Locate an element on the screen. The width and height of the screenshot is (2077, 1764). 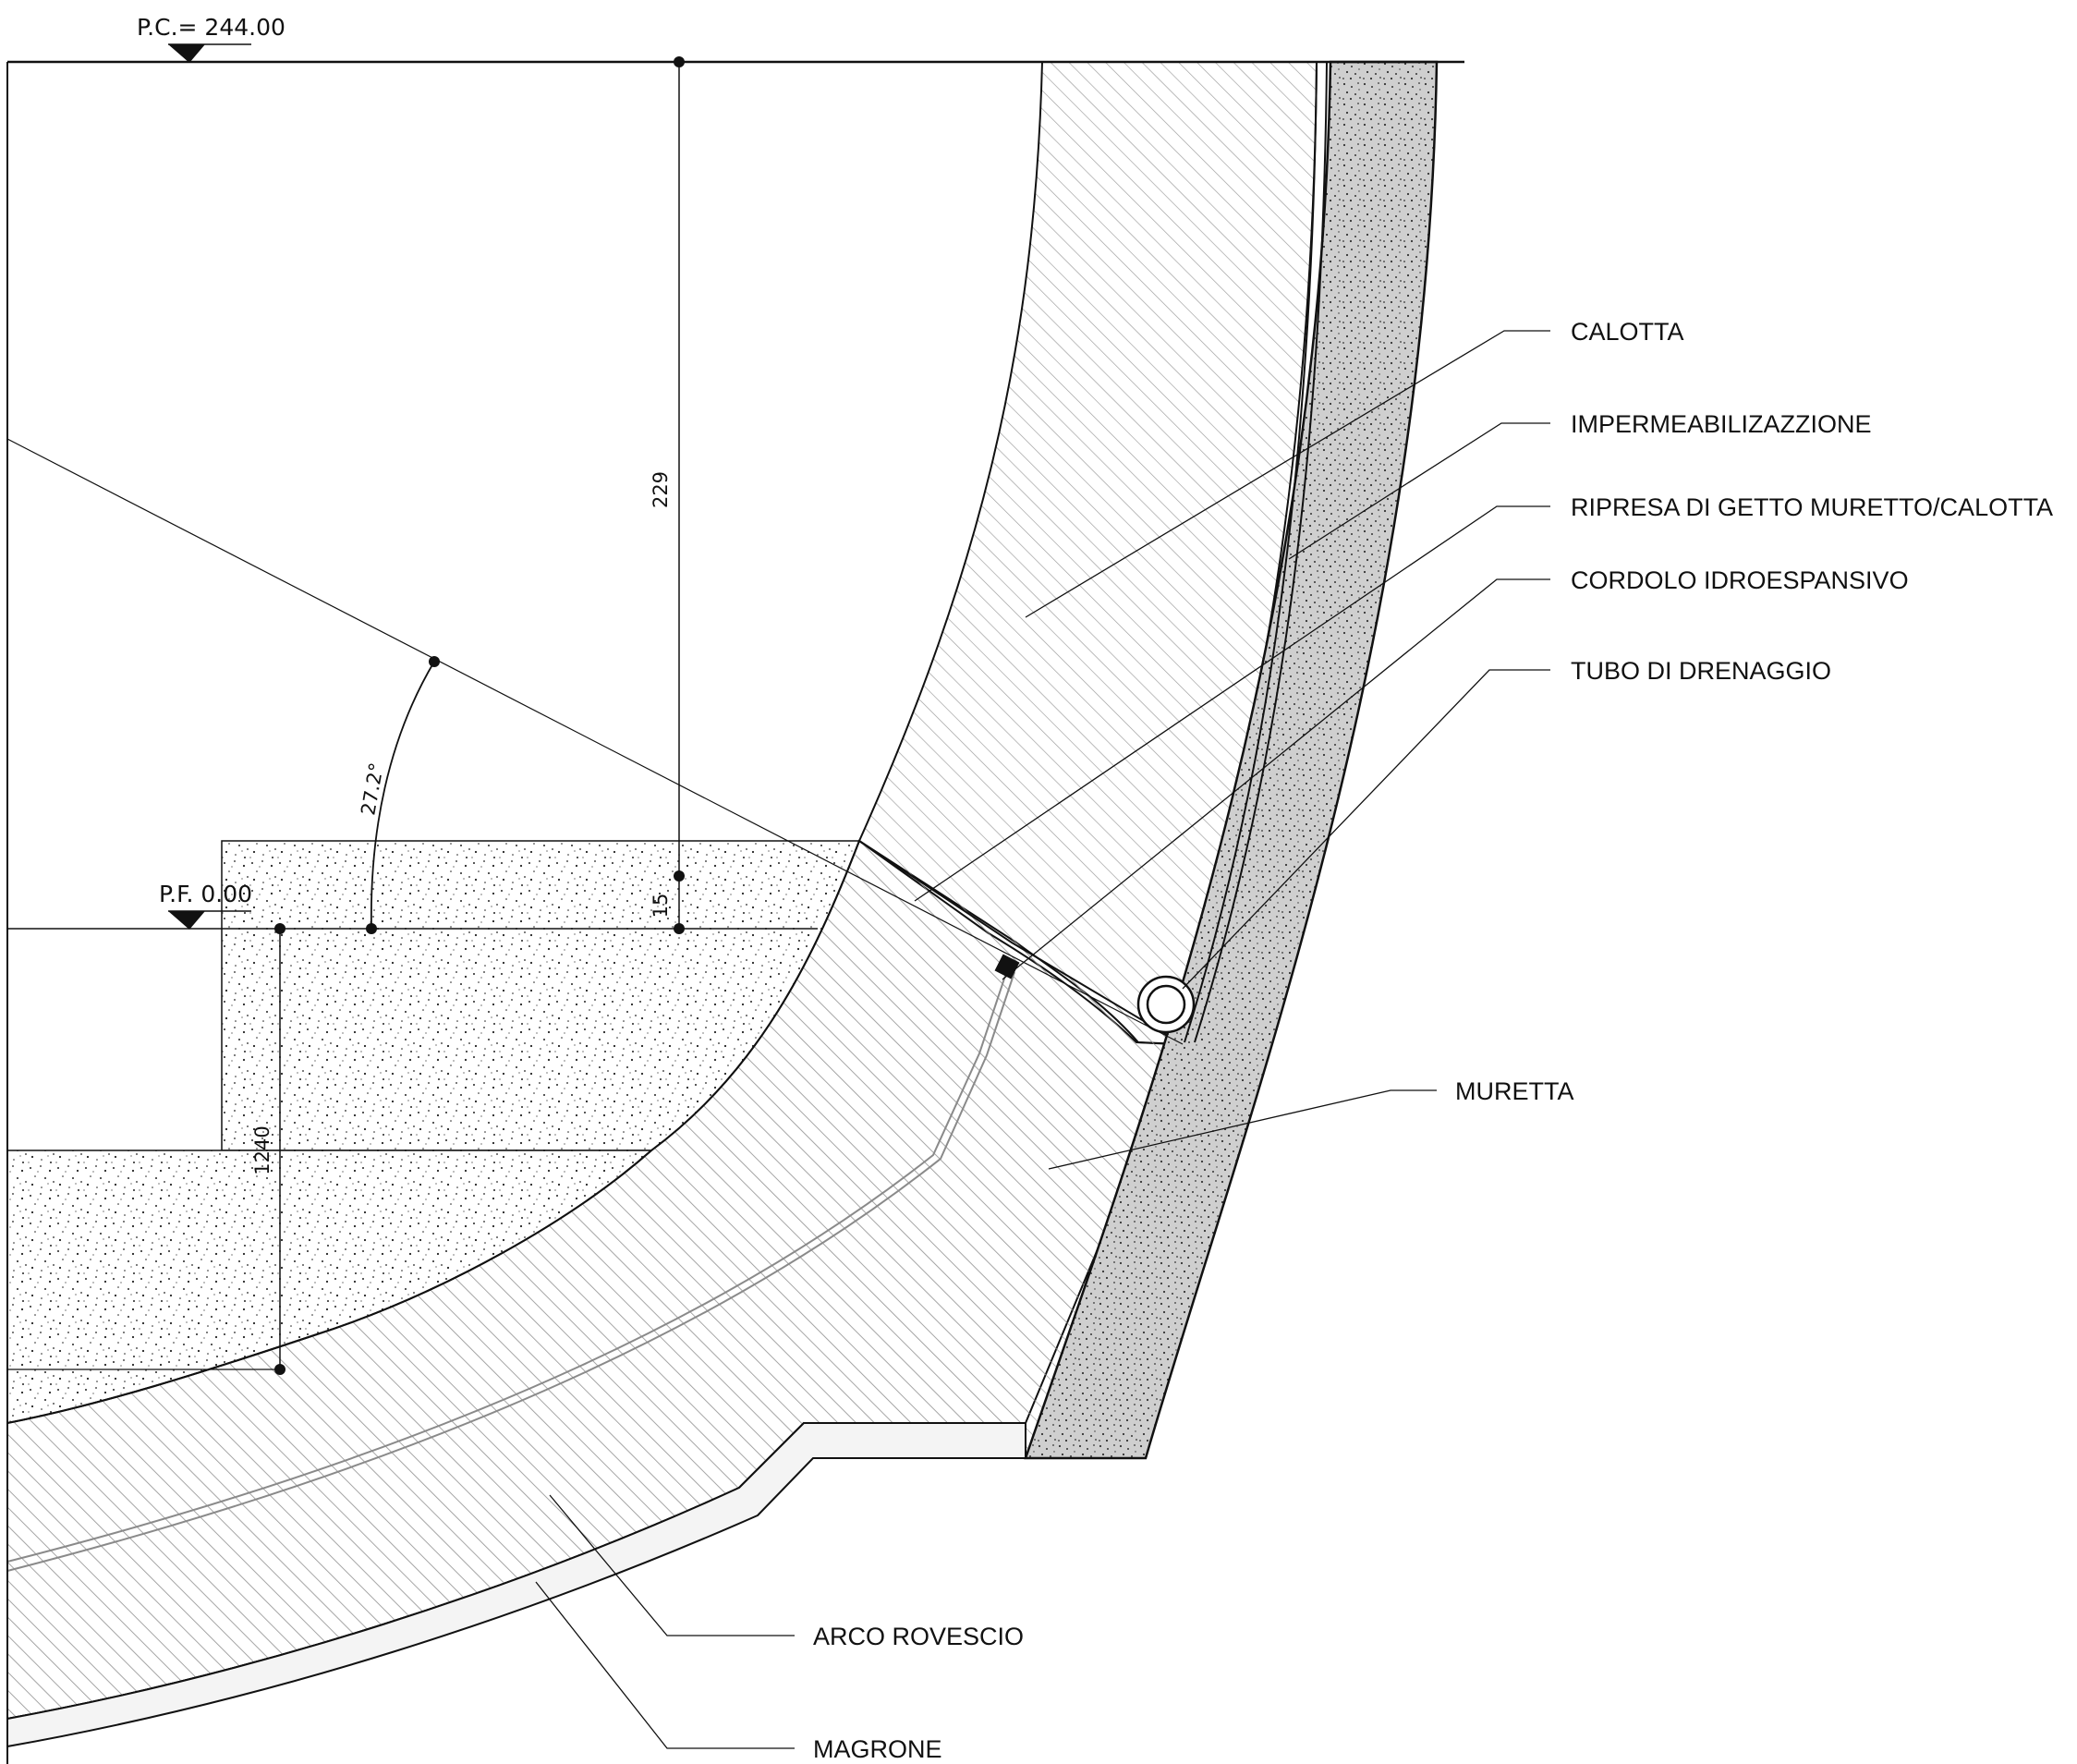
dim-height-main-label: 229 is located at coordinates (661, 490).